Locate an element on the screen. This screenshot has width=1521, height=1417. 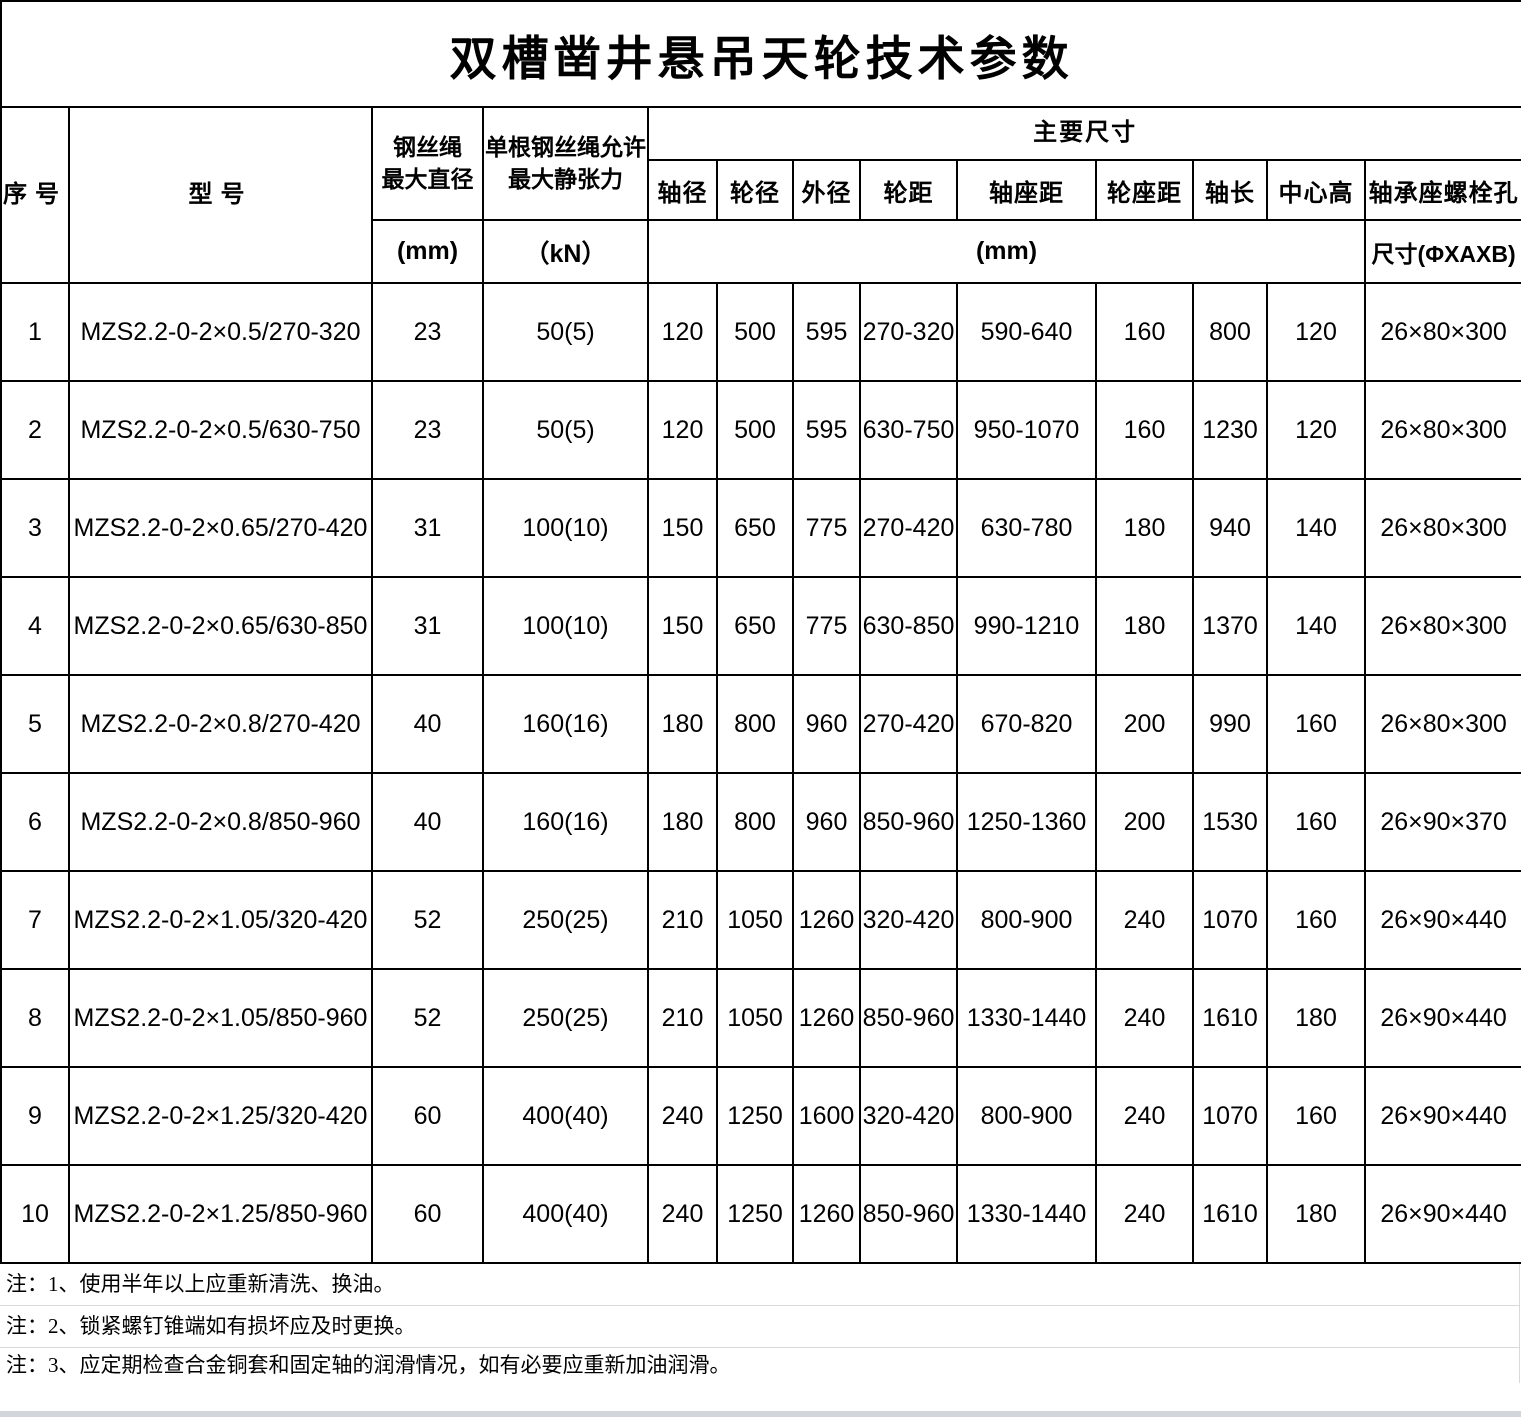
col-header-static-tension: 单根钢丝绳允许 最大静张力 is located at coordinates (565, 163).